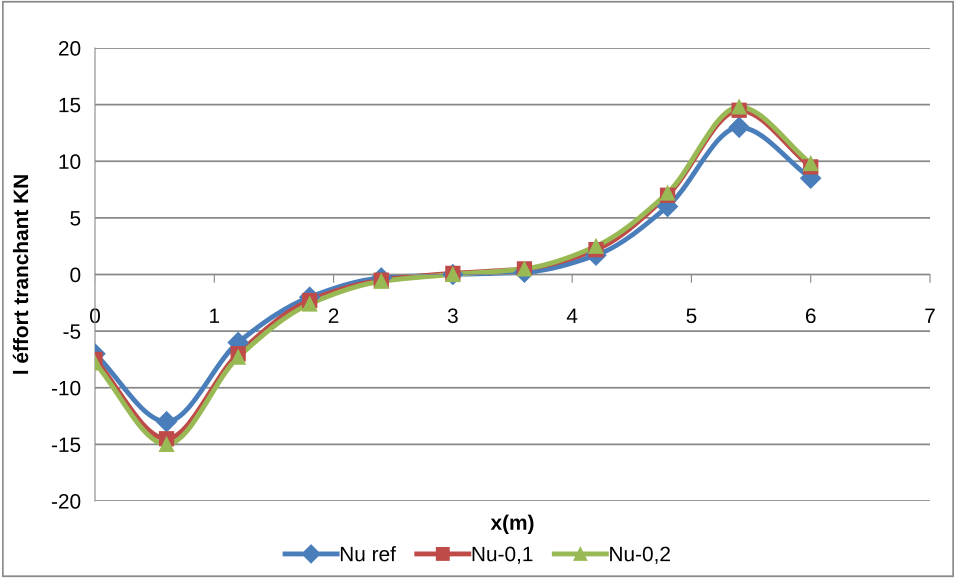 The height and width of the screenshot is (578, 956). What do you see at coordinates (95, 316) in the screenshot?
I see `x-tick-label: 0` at bounding box center [95, 316].